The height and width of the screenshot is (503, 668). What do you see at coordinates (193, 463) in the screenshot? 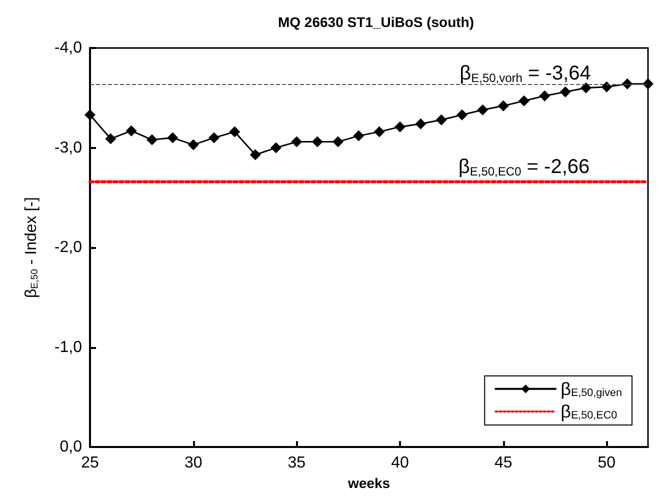
I see `x-tick-label: 30` at bounding box center [193, 463].